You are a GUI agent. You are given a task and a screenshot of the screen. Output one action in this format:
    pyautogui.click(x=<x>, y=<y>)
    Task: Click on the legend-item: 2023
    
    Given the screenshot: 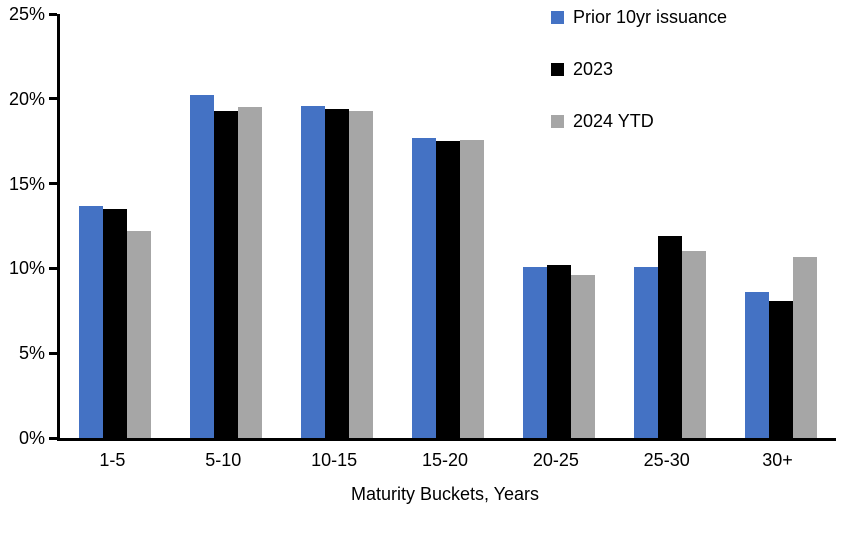 What is the action you would take?
    pyautogui.click(x=639, y=69)
    